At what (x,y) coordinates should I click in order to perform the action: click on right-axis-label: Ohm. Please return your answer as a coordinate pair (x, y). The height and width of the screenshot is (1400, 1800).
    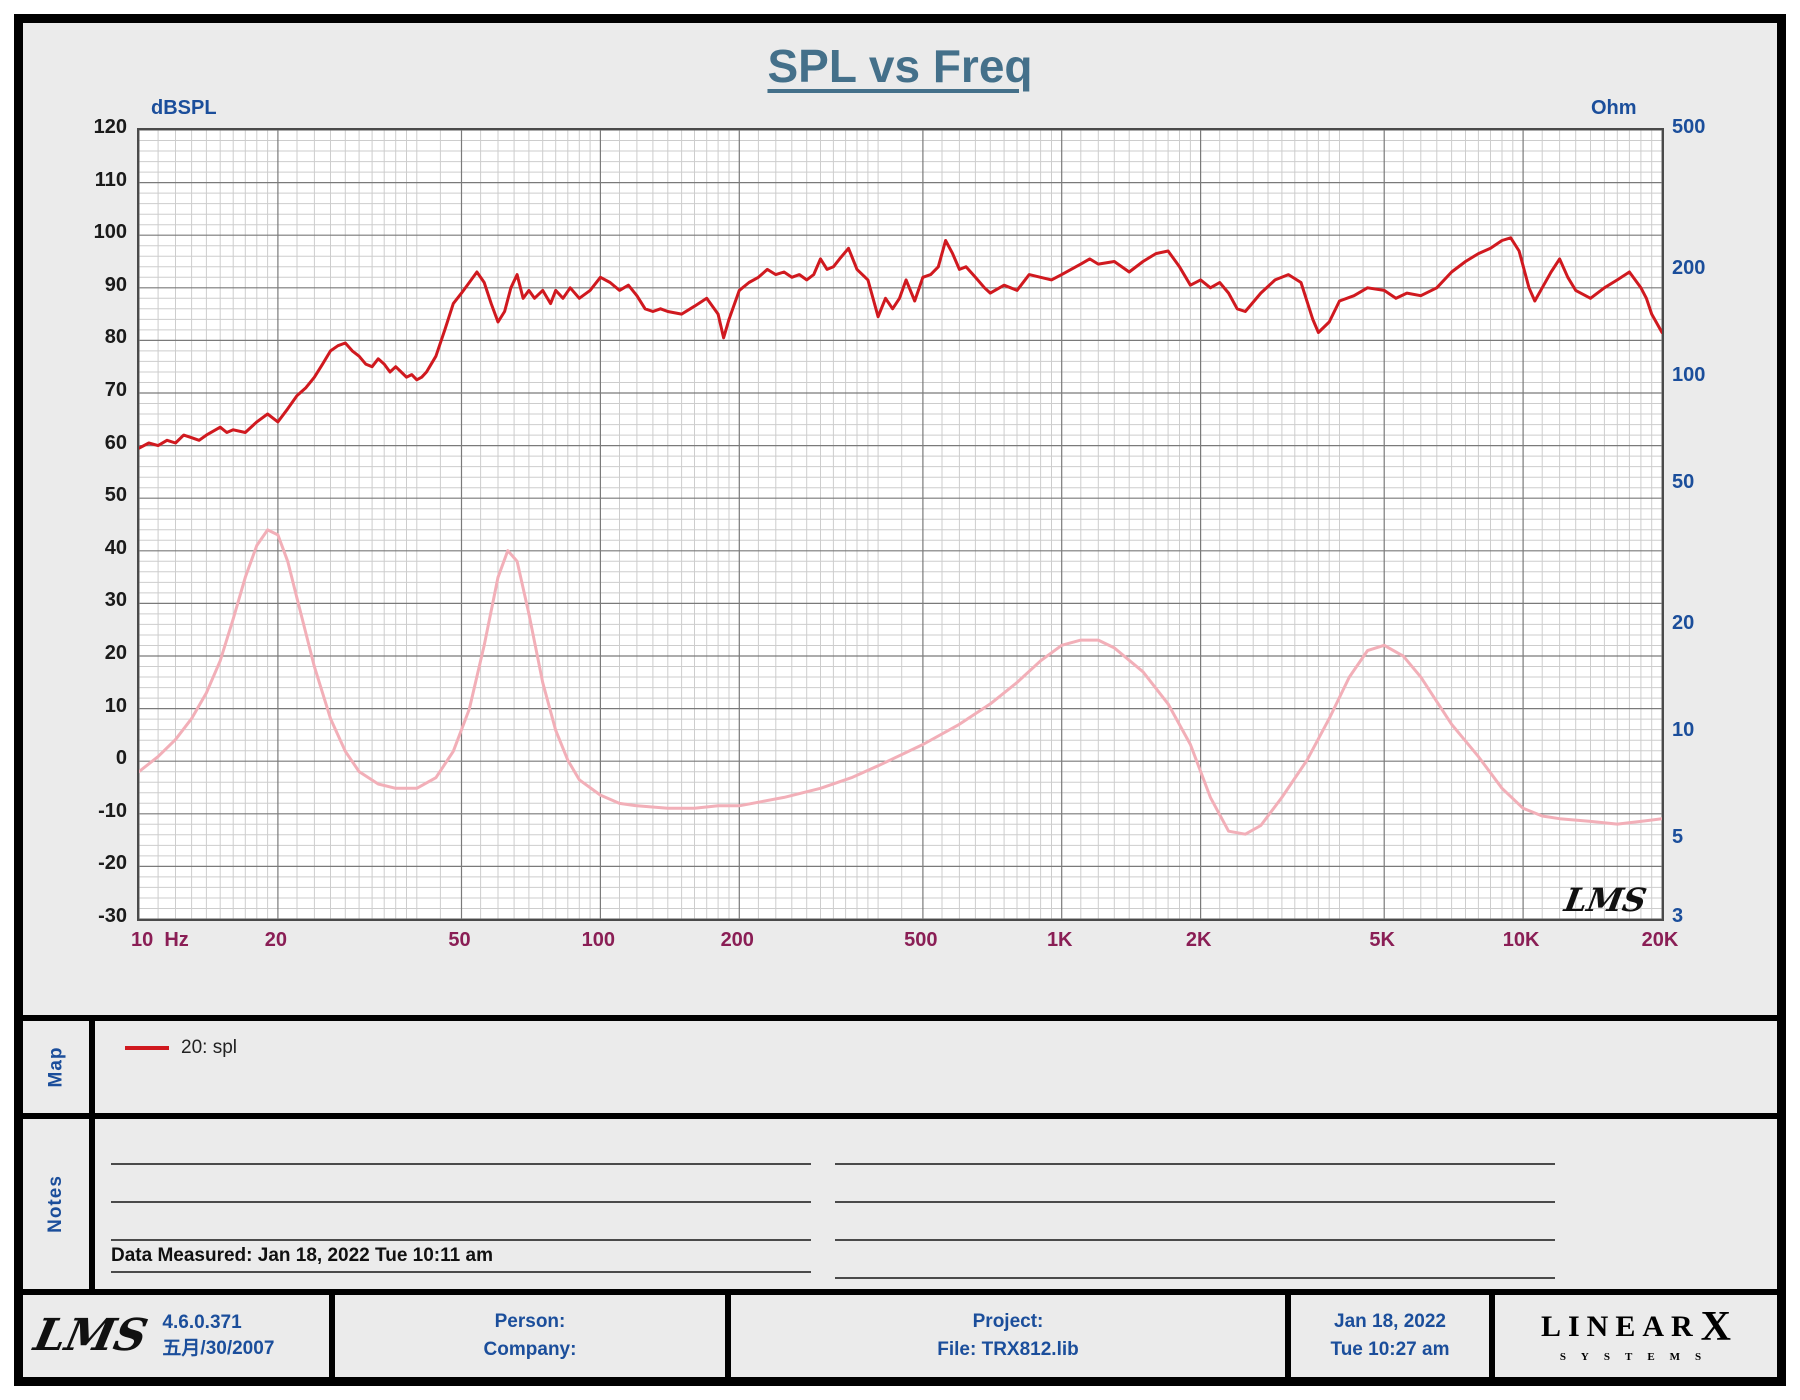
    Looking at the image, I should click on (1614, 108).